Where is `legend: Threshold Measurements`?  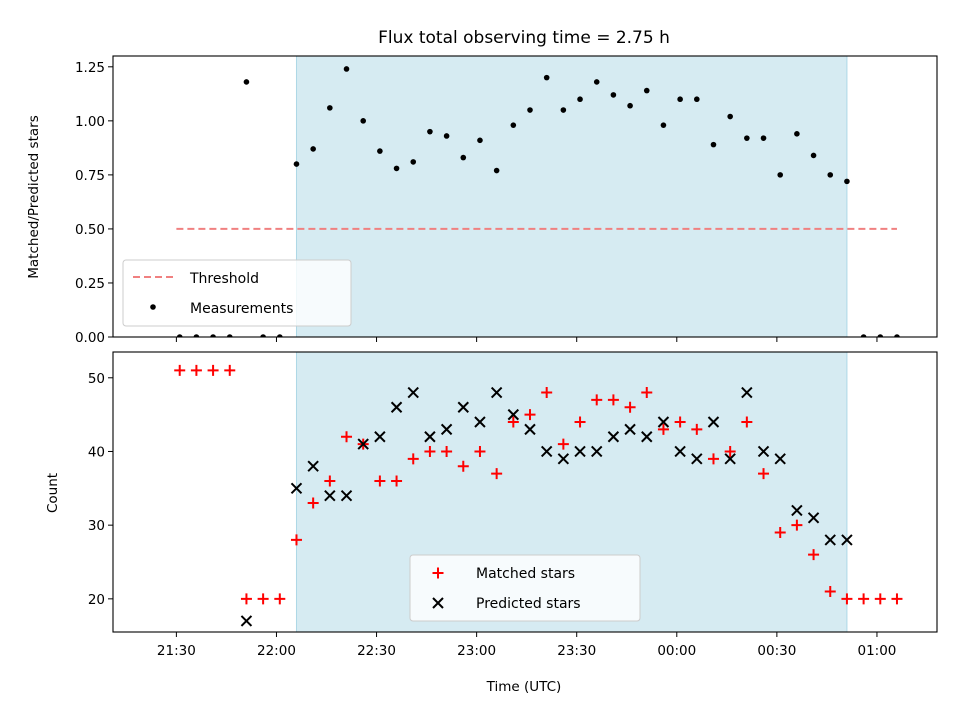 legend: Threshold Measurements is located at coordinates (237, 293).